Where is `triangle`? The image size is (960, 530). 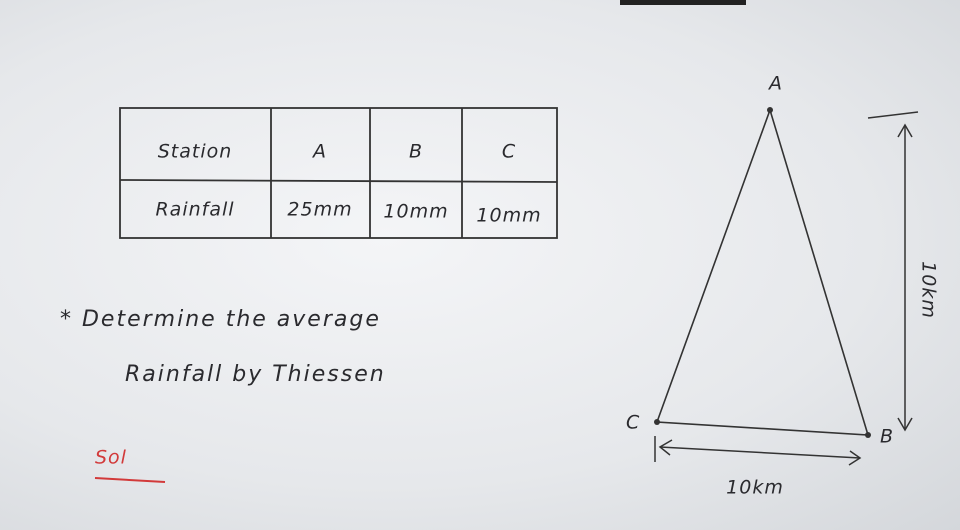
triangle is located at coordinates (762, 271).